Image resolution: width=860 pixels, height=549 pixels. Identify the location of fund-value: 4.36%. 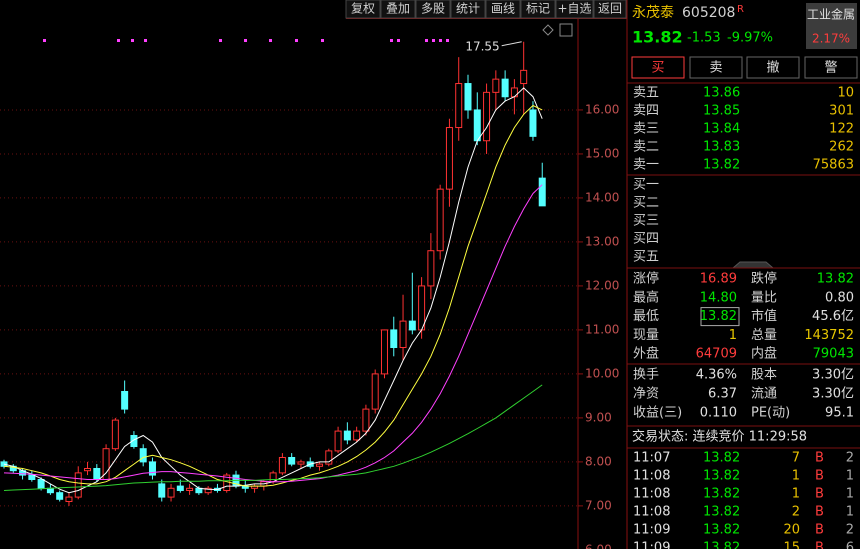
(716, 375).